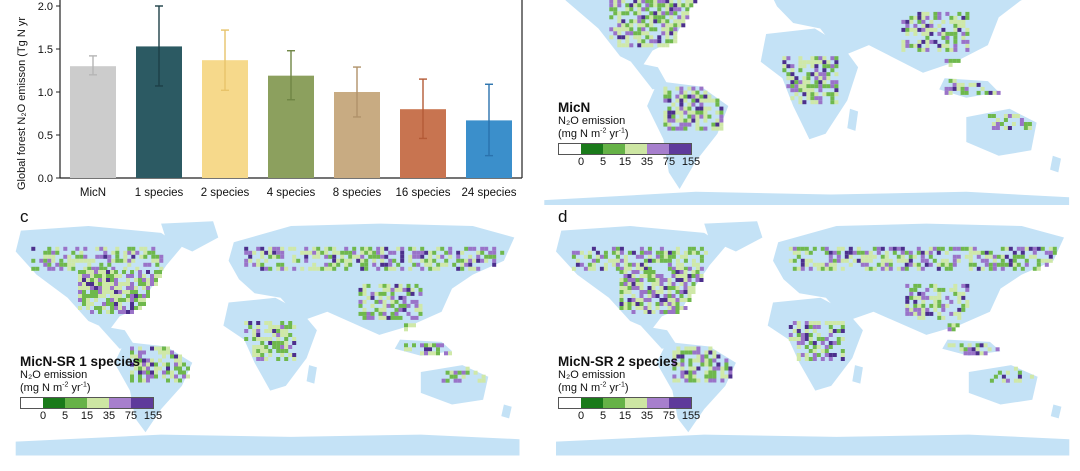 The width and height of the screenshot is (1080, 471). What do you see at coordinates (225, 193) in the screenshot?
I see `x-tick-label: 2 species` at bounding box center [225, 193].